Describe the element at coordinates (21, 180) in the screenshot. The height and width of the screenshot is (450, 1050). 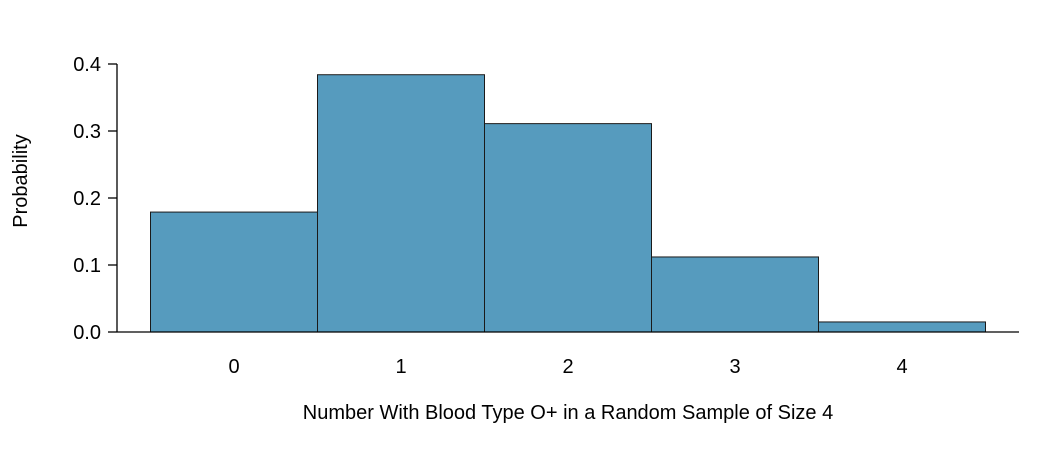
I see `y-axis-title: Probability` at that location.